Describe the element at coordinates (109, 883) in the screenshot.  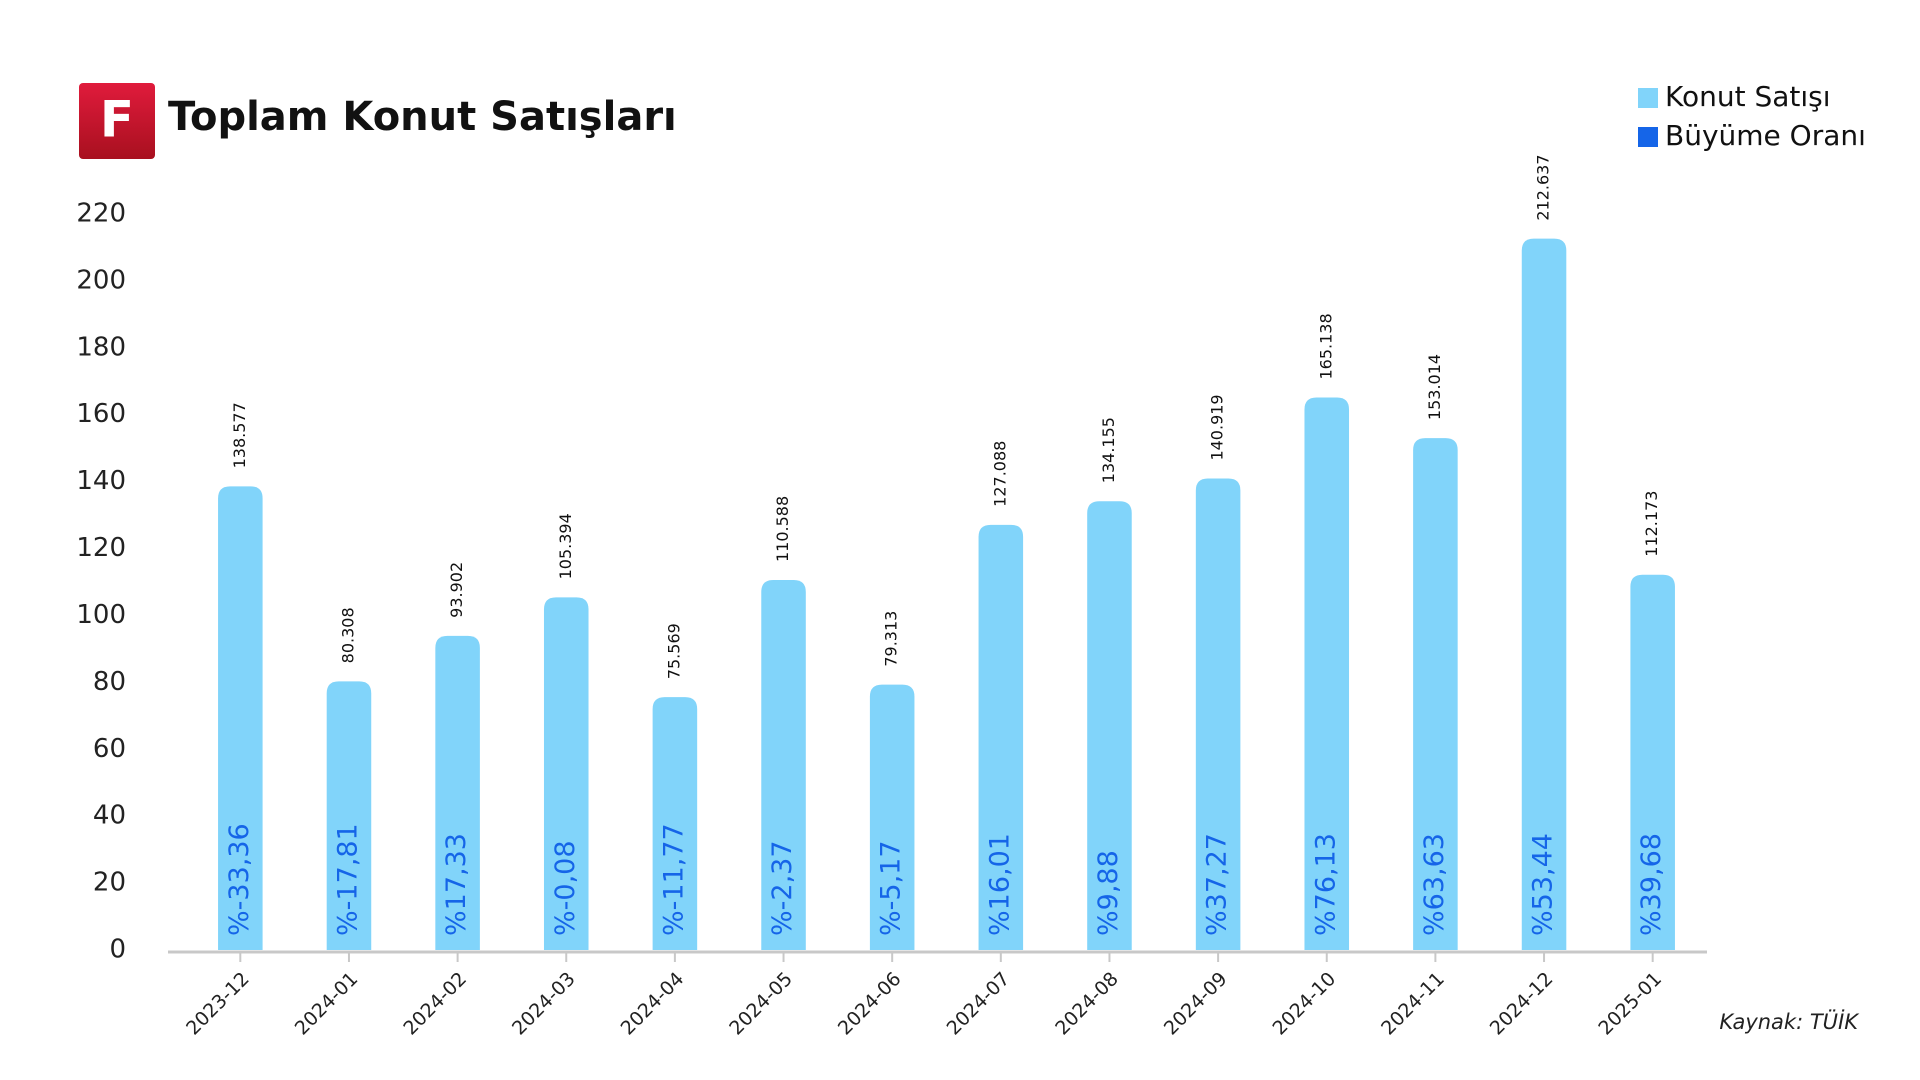
I see `y-tick-label: 20` at that location.